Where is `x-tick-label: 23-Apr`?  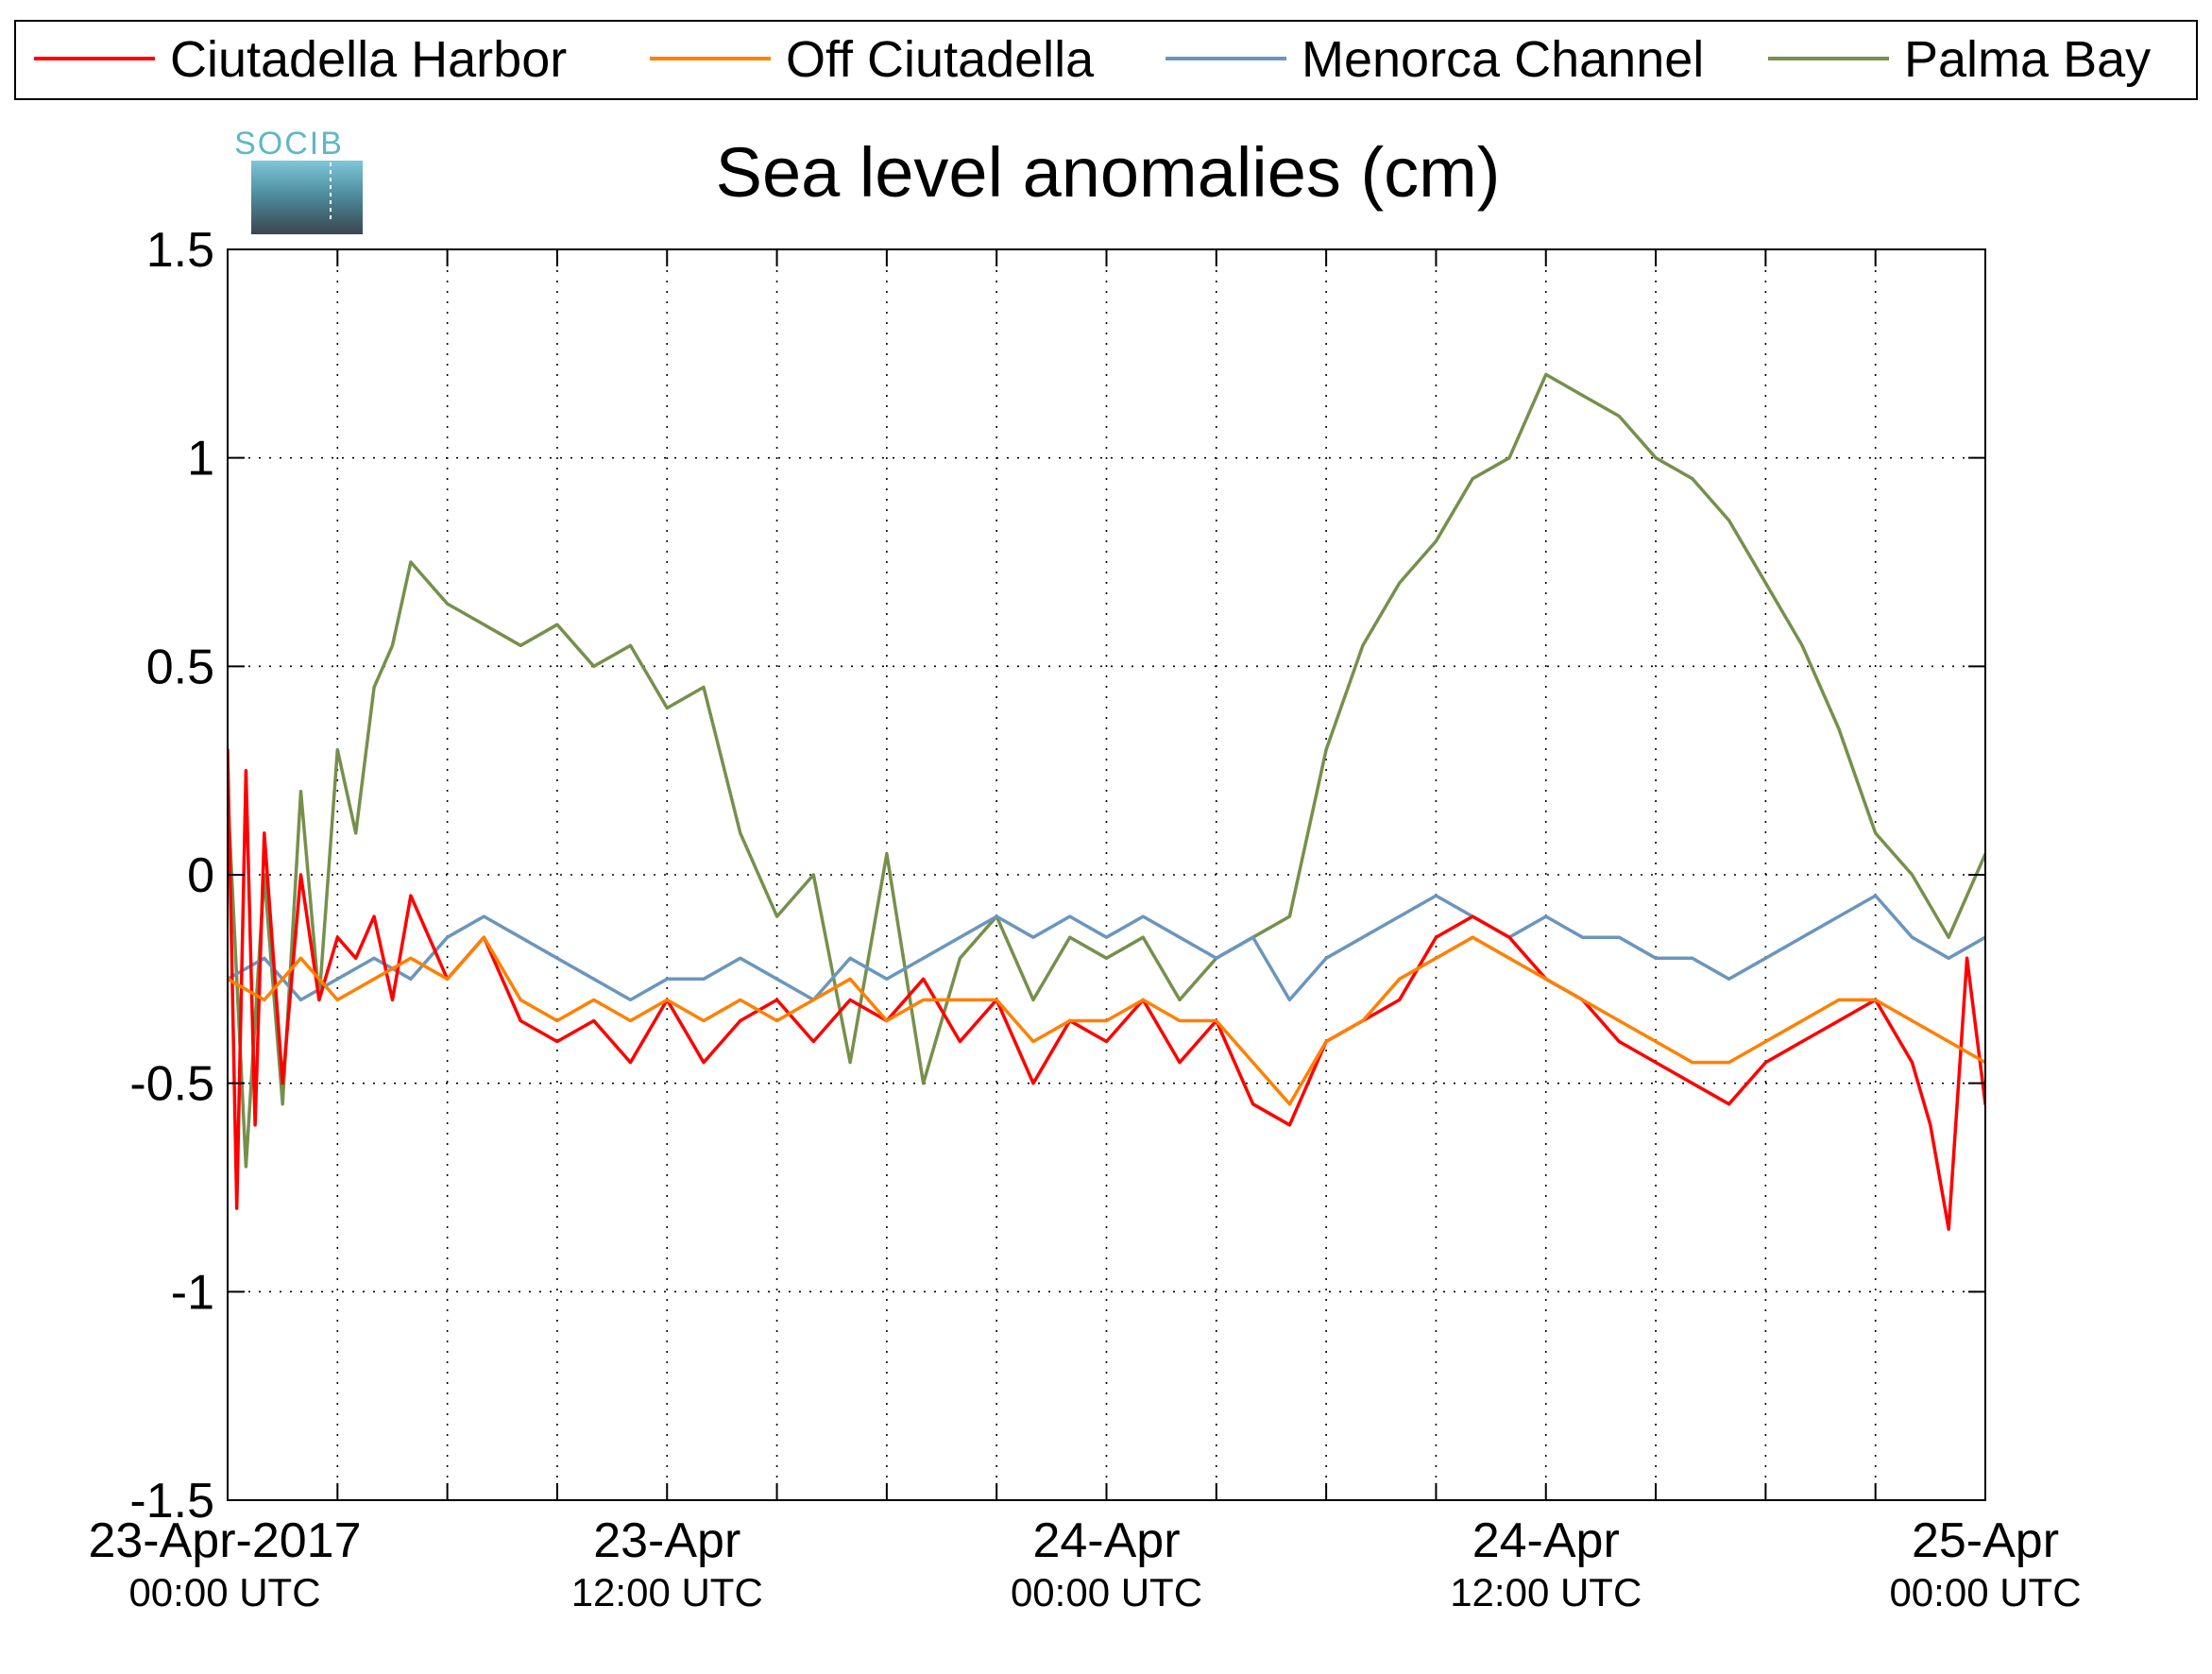
x-tick-label: 23-Apr is located at coordinates (666, 1540).